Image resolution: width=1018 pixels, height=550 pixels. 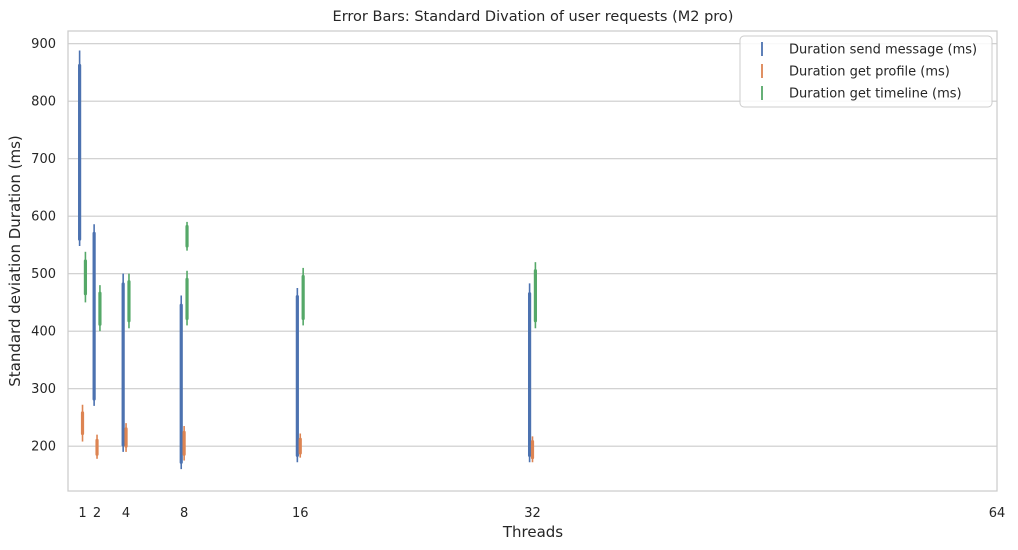 I want to click on legend-box, so click(x=866, y=71).